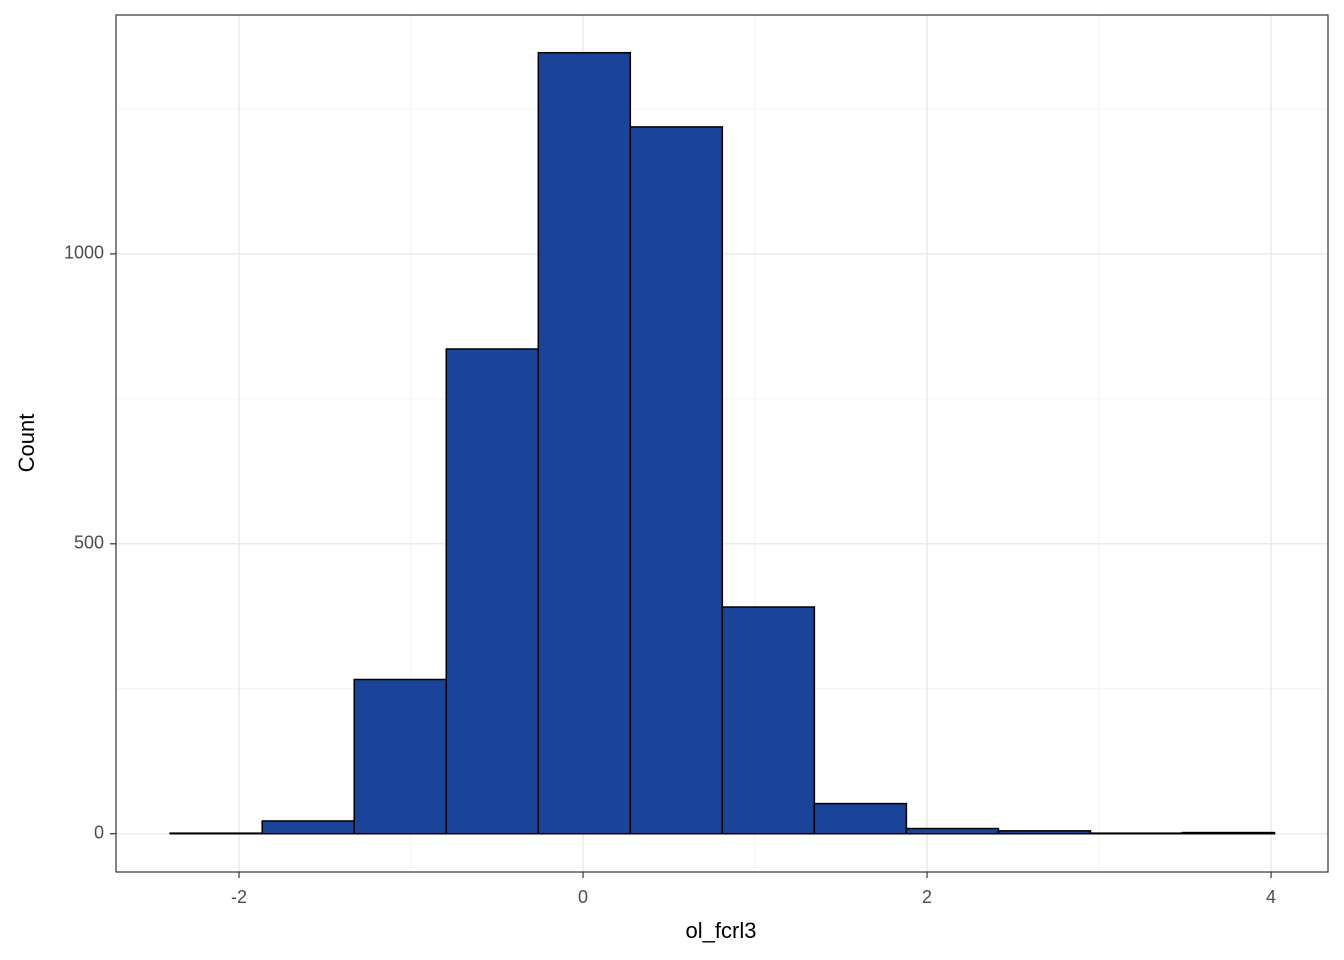 Image resolution: width=1344 pixels, height=960 pixels. What do you see at coordinates (239, 897) in the screenshot?
I see `x-tick-label: -2` at bounding box center [239, 897].